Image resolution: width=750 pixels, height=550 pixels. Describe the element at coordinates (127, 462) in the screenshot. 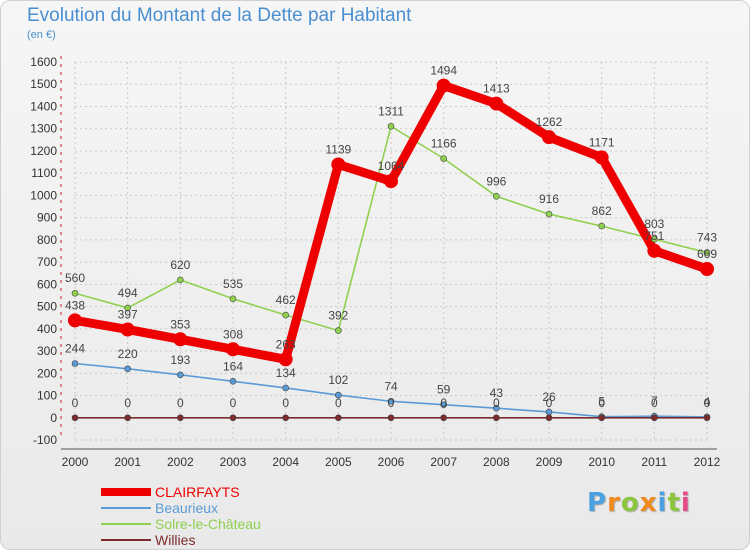

I see `x-tick-label: 2001` at that location.